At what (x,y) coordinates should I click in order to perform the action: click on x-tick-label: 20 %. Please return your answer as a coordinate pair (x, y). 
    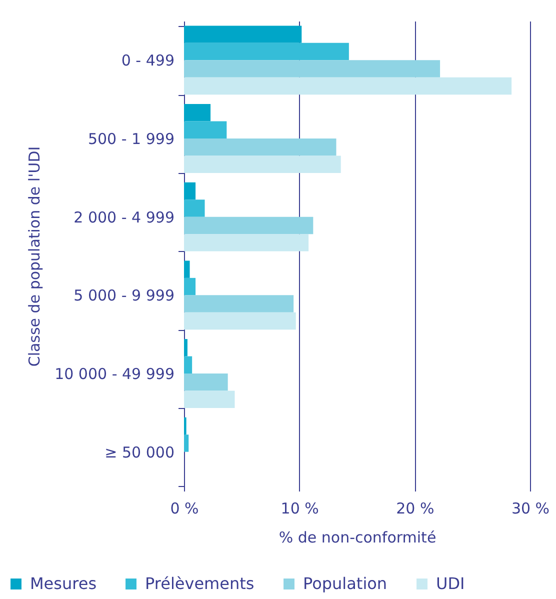
    Looking at the image, I should click on (415, 509).